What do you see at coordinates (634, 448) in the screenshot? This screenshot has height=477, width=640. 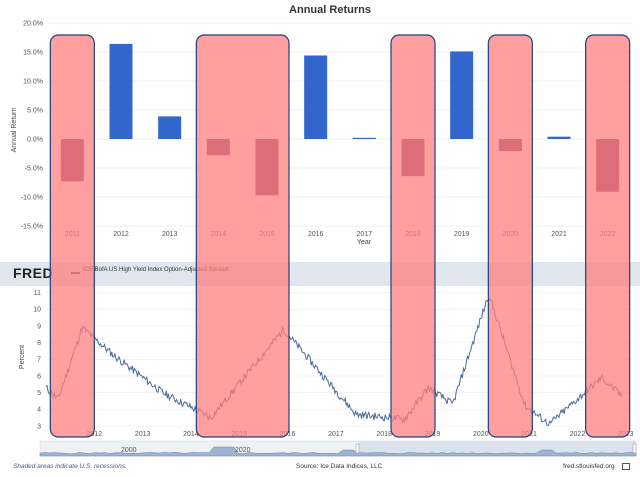 I see `navigator-right-handle` at bounding box center [634, 448].